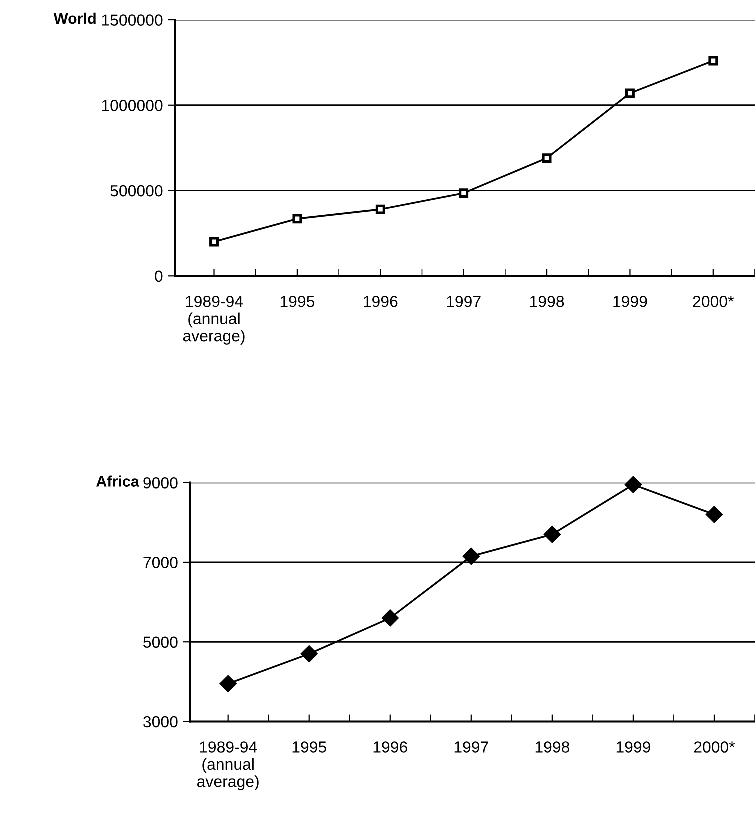 Image resolution: width=755 pixels, height=817 pixels. I want to click on y-axis-title: Africa, so click(118, 481).